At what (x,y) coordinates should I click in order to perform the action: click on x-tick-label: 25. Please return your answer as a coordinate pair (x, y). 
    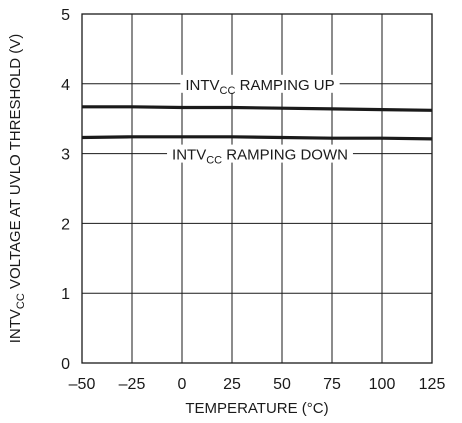
    Looking at the image, I should click on (232, 384).